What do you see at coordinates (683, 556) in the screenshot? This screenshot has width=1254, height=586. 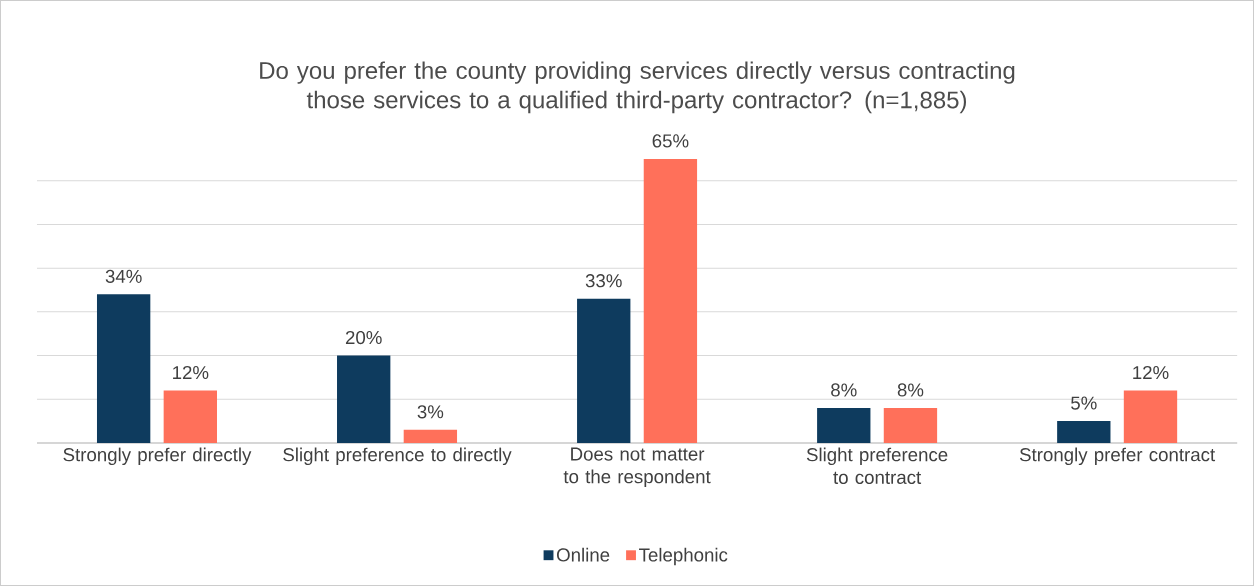 I see `legend-label: Telephonic` at bounding box center [683, 556].